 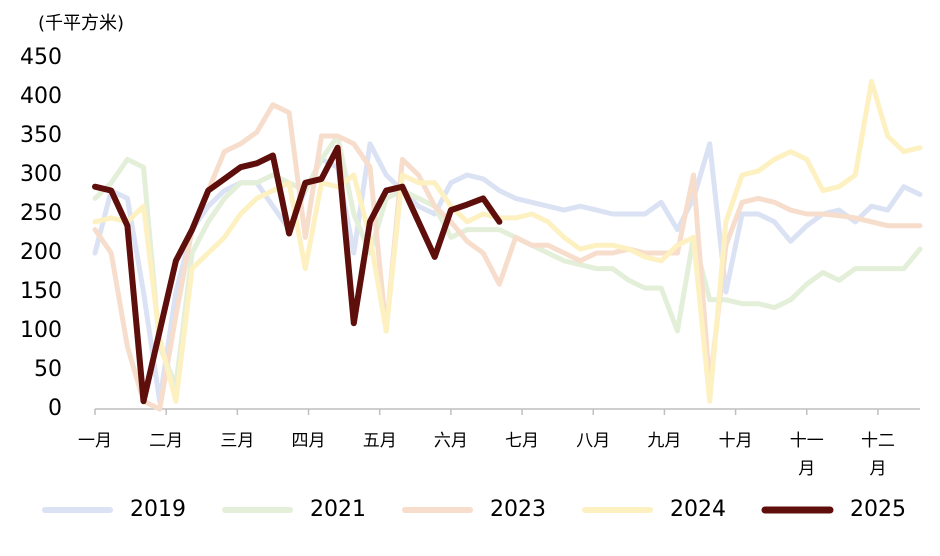 What do you see at coordinates (736, 441) in the screenshot?
I see `x-tick-label: 十月` at bounding box center [736, 441].